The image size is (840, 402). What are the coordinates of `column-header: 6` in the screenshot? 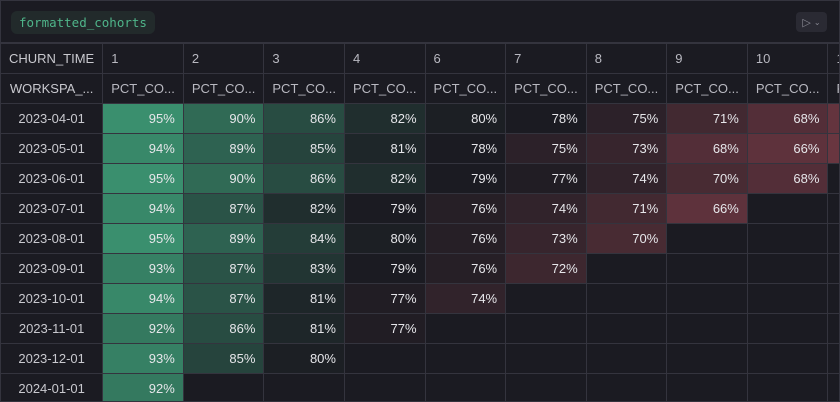 It's located at (465, 58).